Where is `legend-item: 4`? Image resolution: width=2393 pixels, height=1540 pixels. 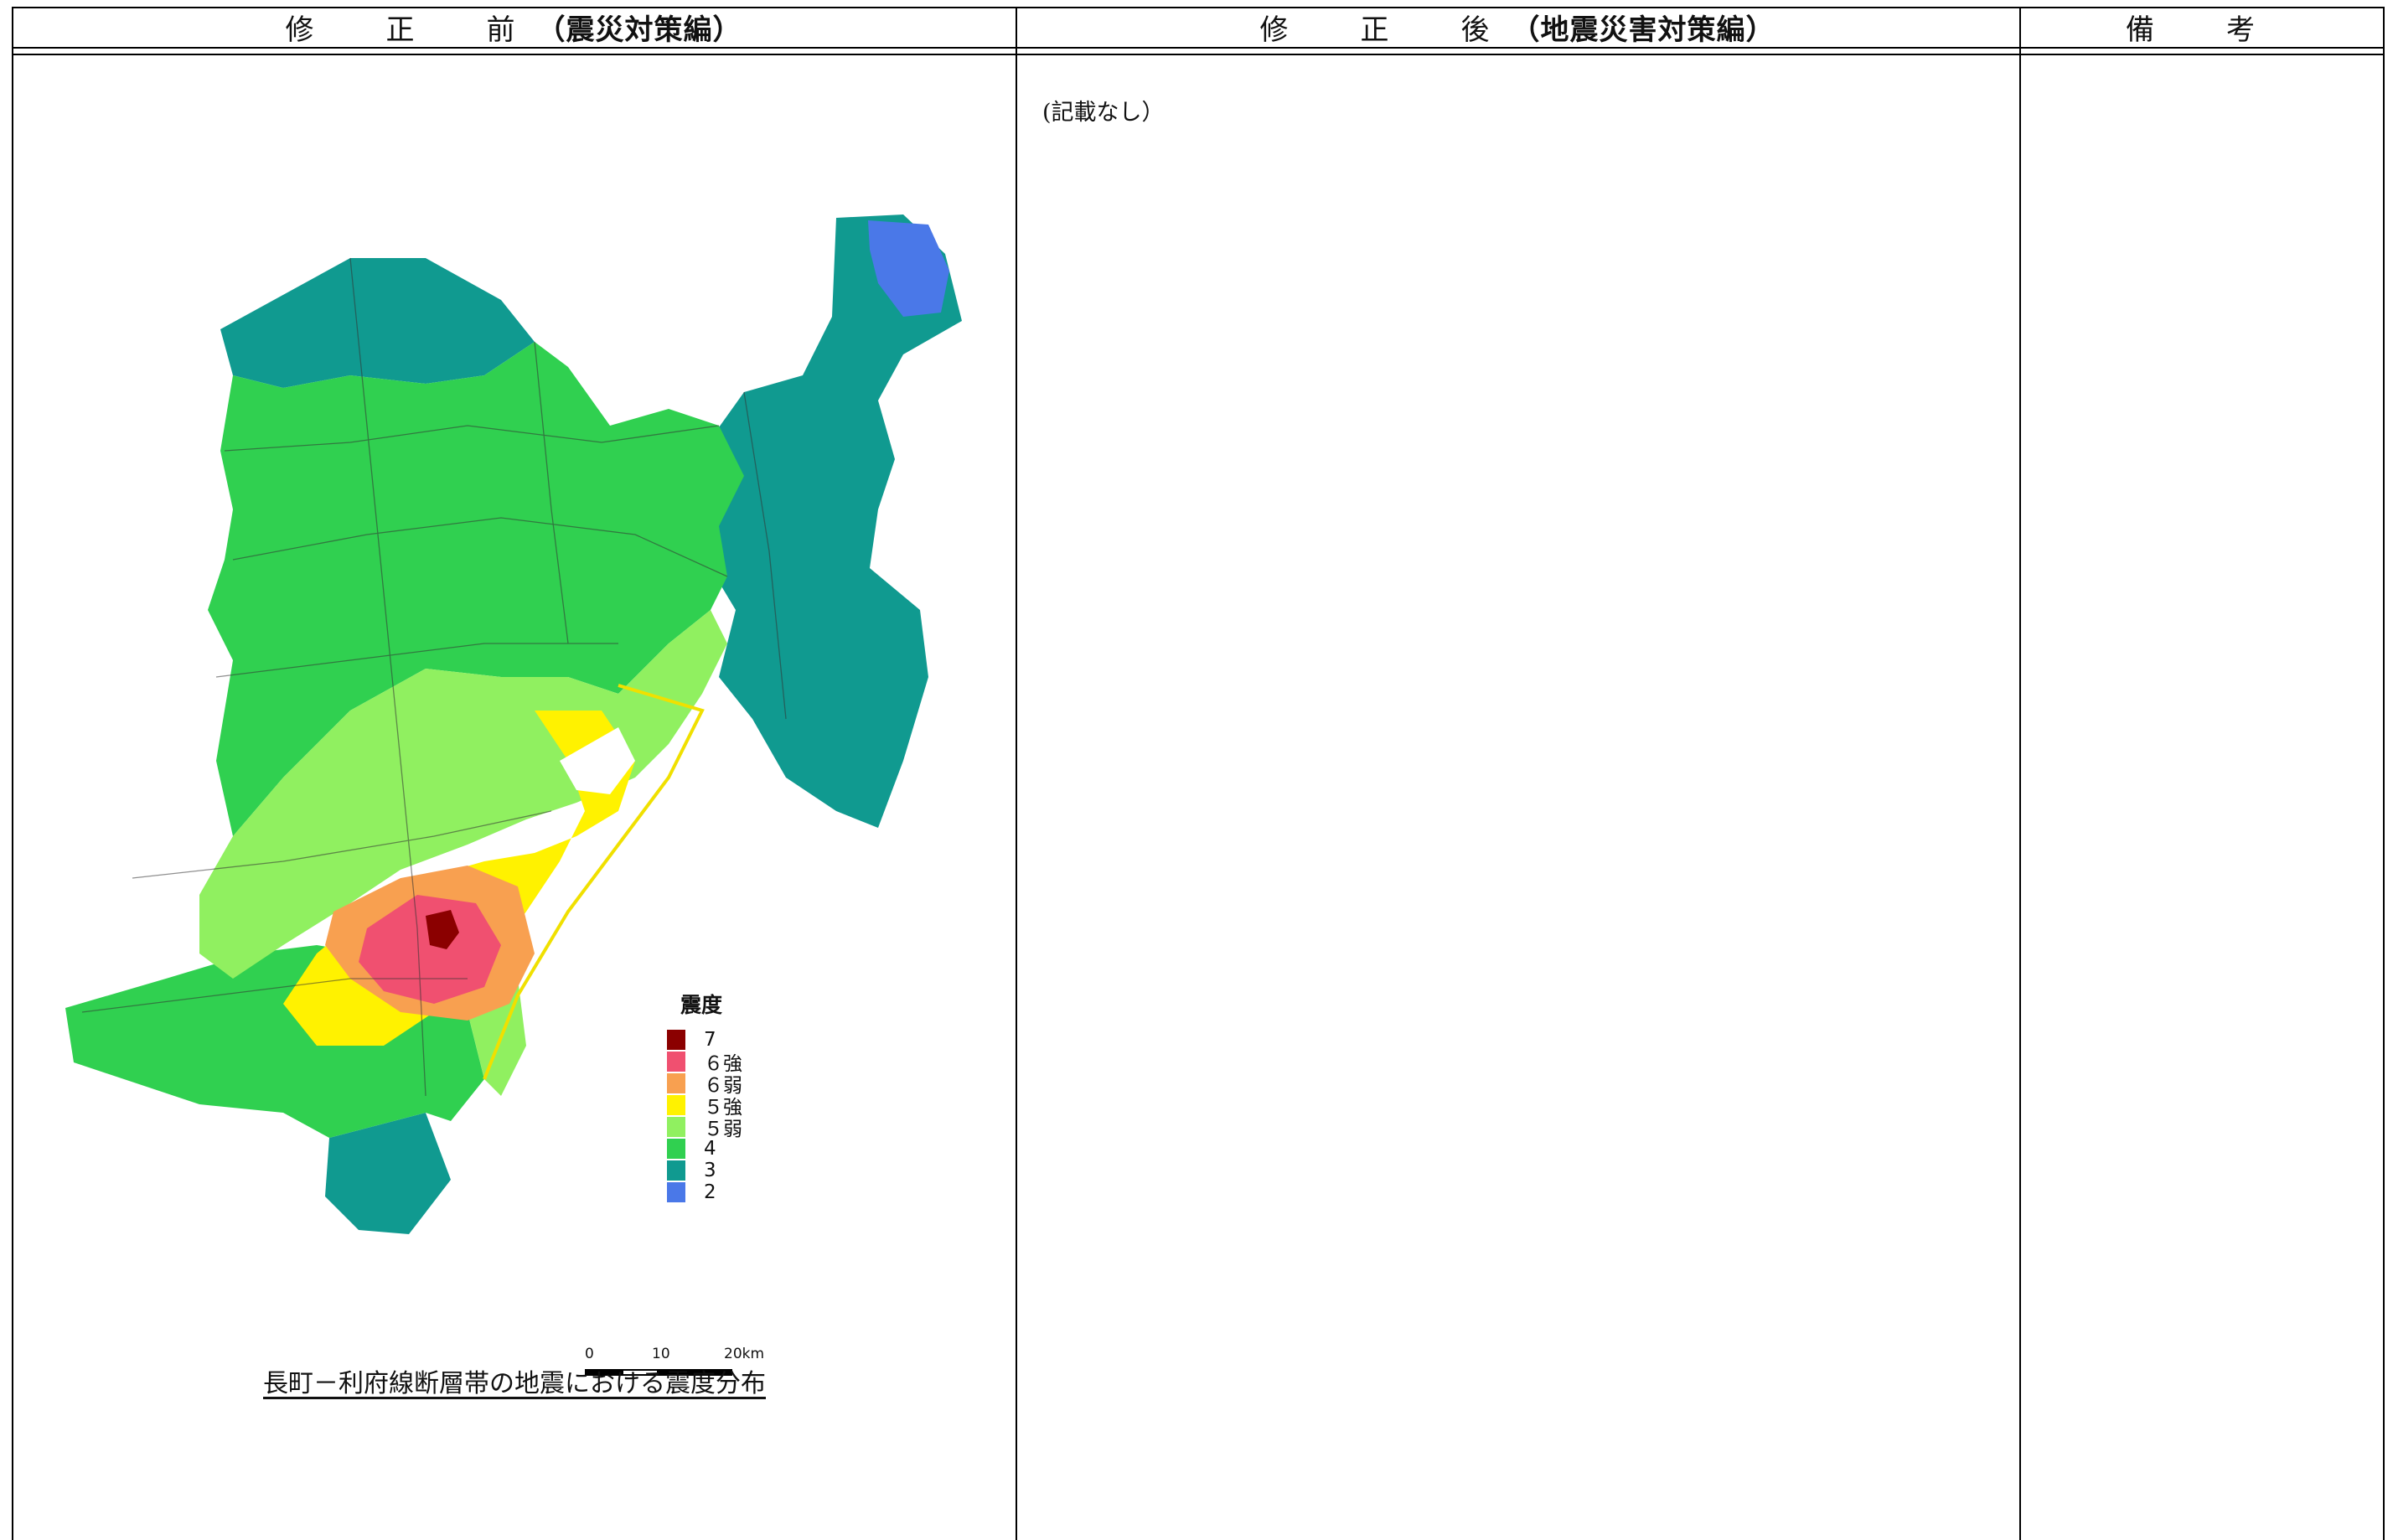 legend-item: 4 is located at coordinates (705, 1149).